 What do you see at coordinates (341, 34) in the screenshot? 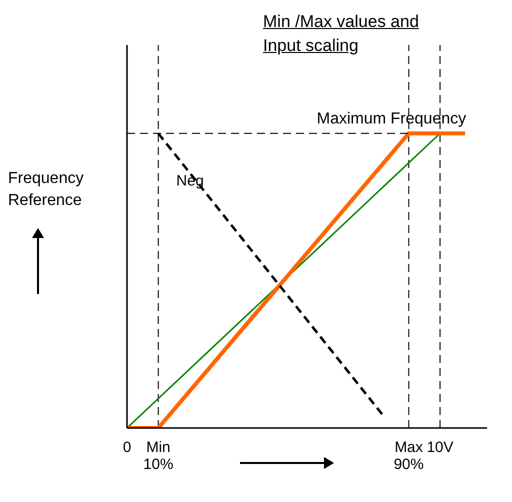
I see `chart-title: Min /Max values and Input scaling` at bounding box center [341, 34].